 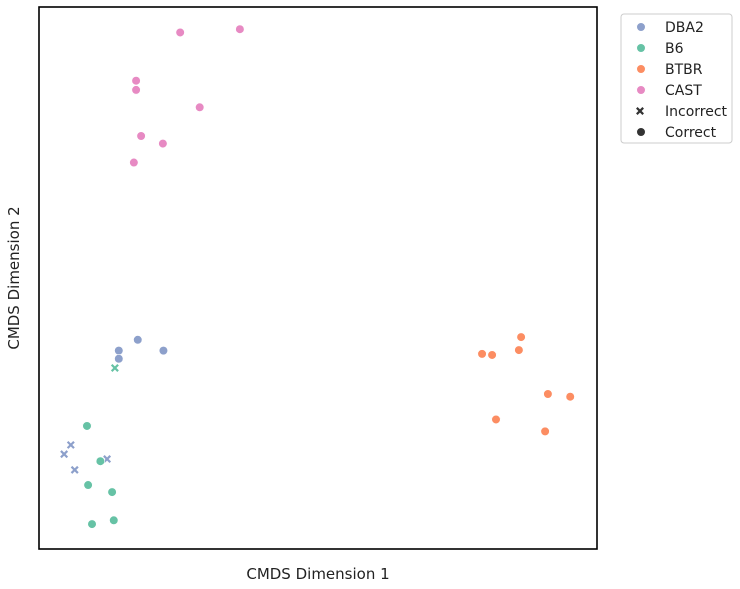 What do you see at coordinates (683, 91) in the screenshot?
I see `legend-cast-label: CAST` at bounding box center [683, 91].